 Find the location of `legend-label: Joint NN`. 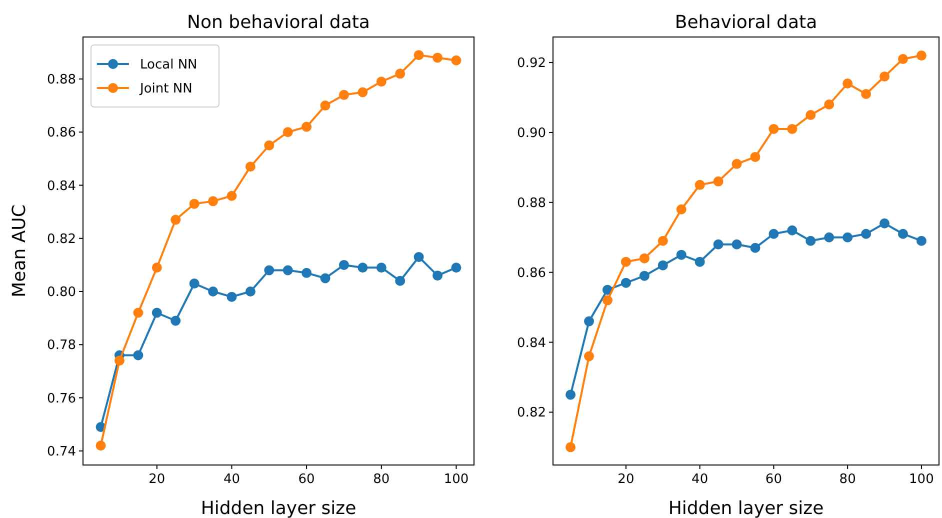

legend-label: Joint NN is located at coordinates (165, 89).